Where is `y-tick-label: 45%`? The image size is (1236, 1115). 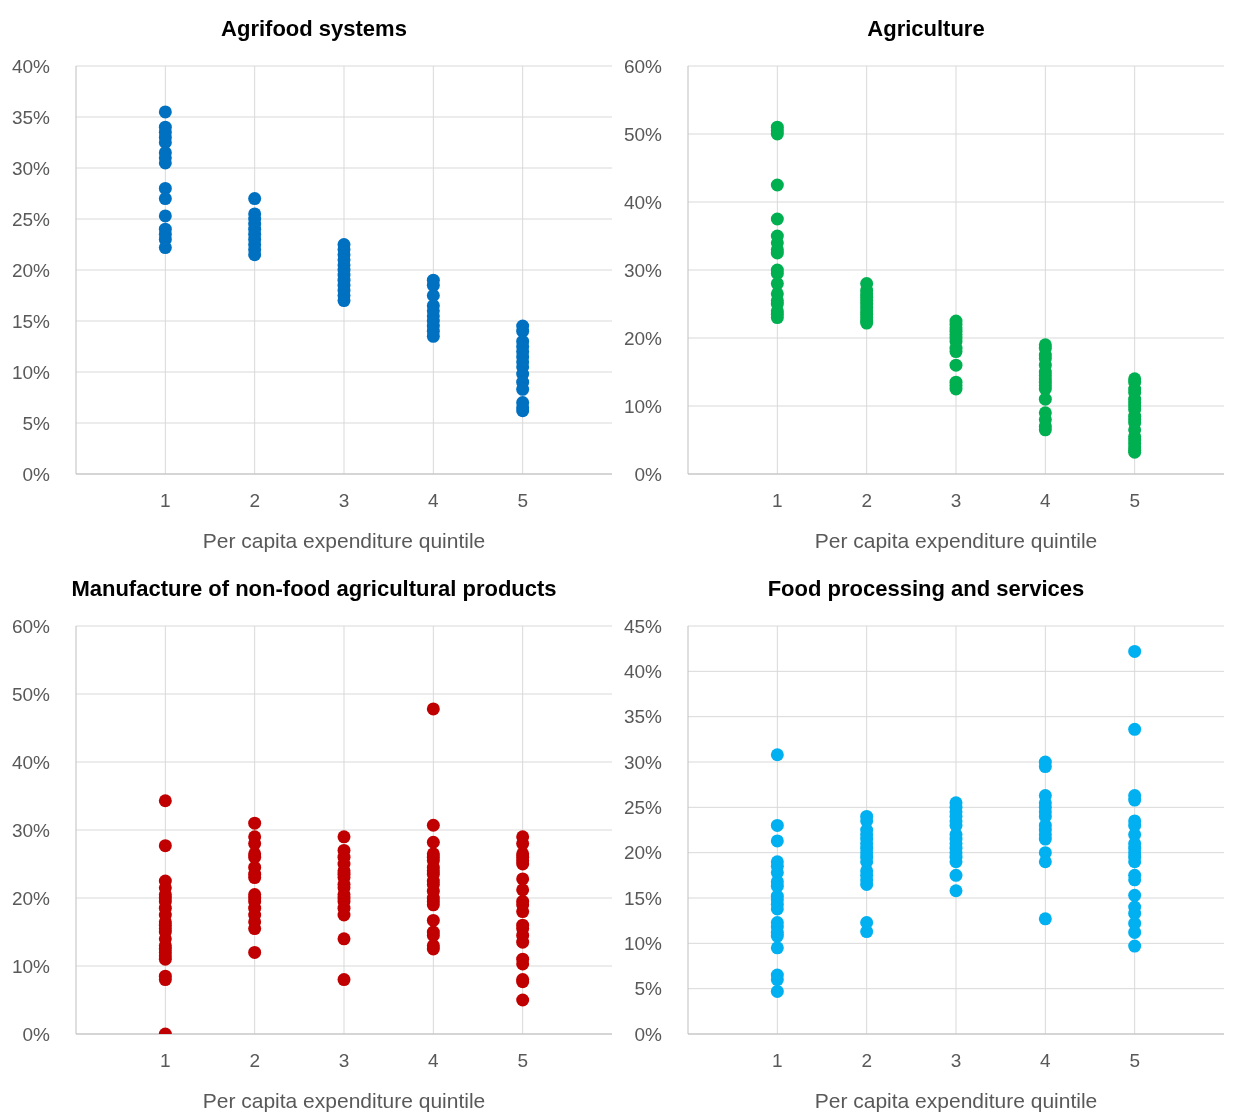 y-tick-label: 45% is located at coordinates (643, 626).